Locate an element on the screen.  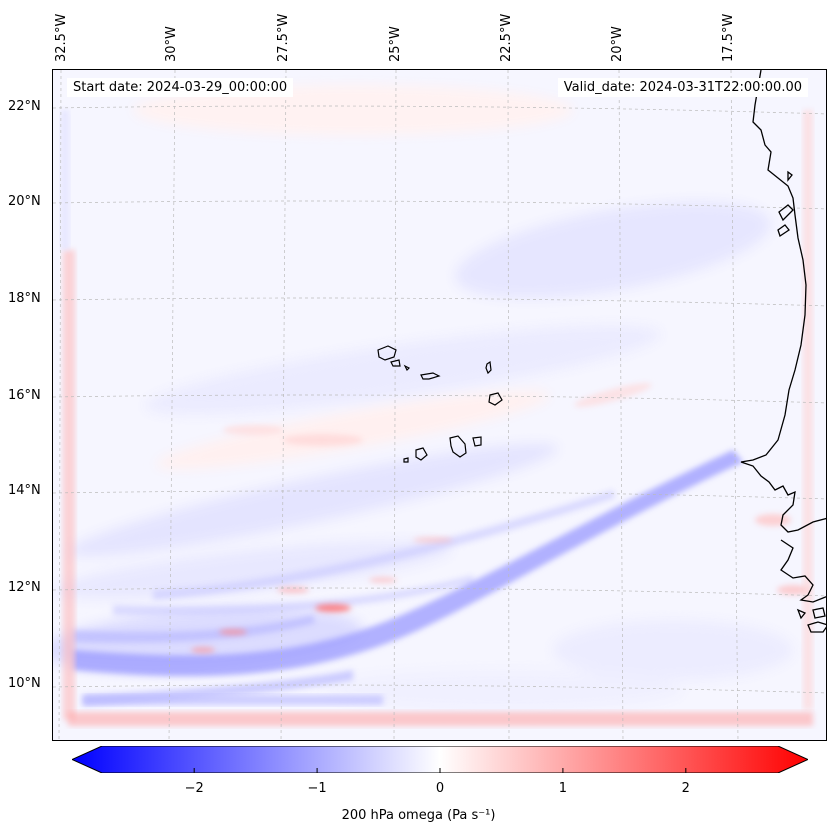
valid-date-label: Valid_date: 2024-03-31T22:00:00.00 is located at coordinates (682, 87).